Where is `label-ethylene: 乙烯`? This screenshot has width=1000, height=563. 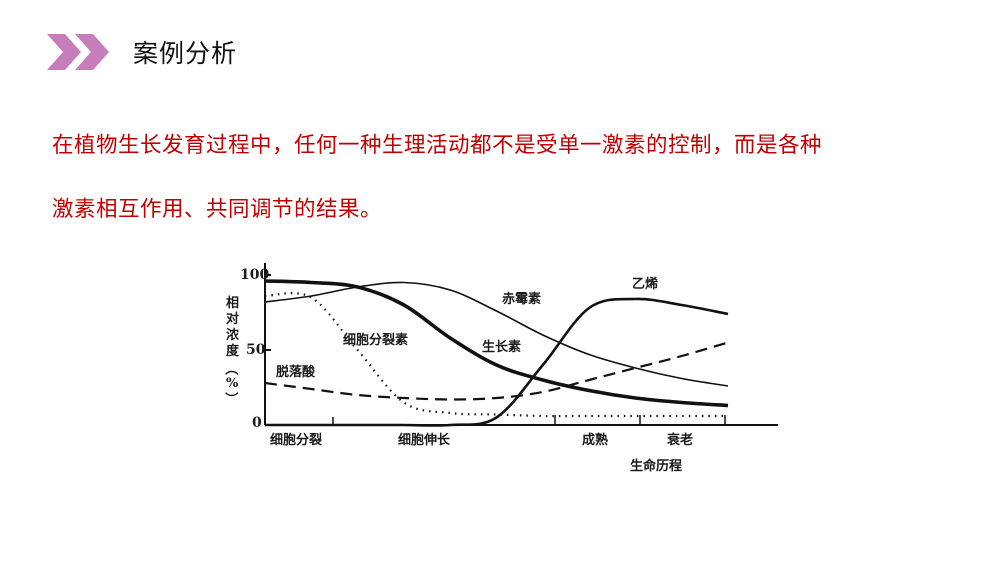 label-ethylene: 乙烯 is located at coordinates (645, 284).